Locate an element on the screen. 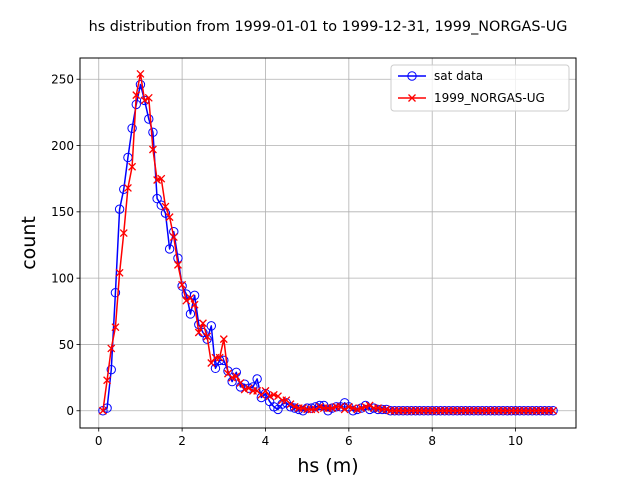 The height and width of the screenshot is (480, 640). x-tick-label: 2 is located at coordinates (182, 441).